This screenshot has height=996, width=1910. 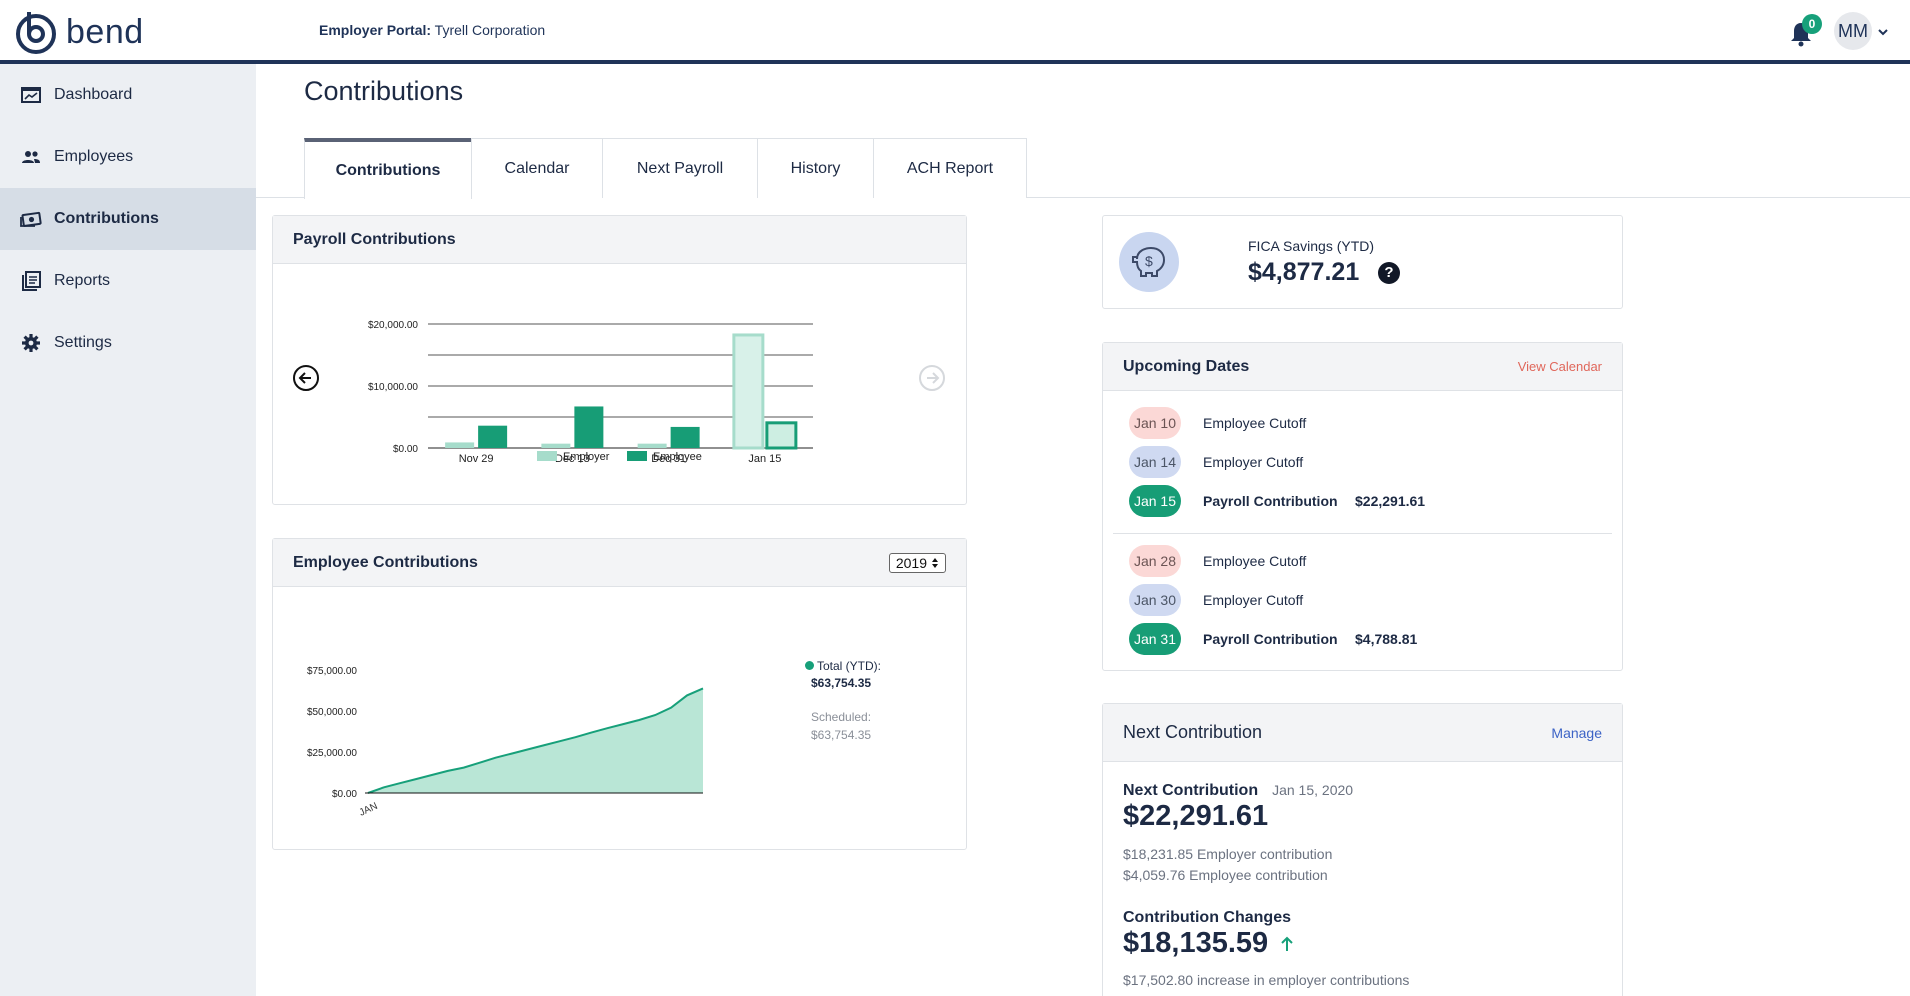 What do you see at coordinates (106, 218) in the screenshot?
I see `sidebar-item-label: Contributions` at bounding box center [106, 218].